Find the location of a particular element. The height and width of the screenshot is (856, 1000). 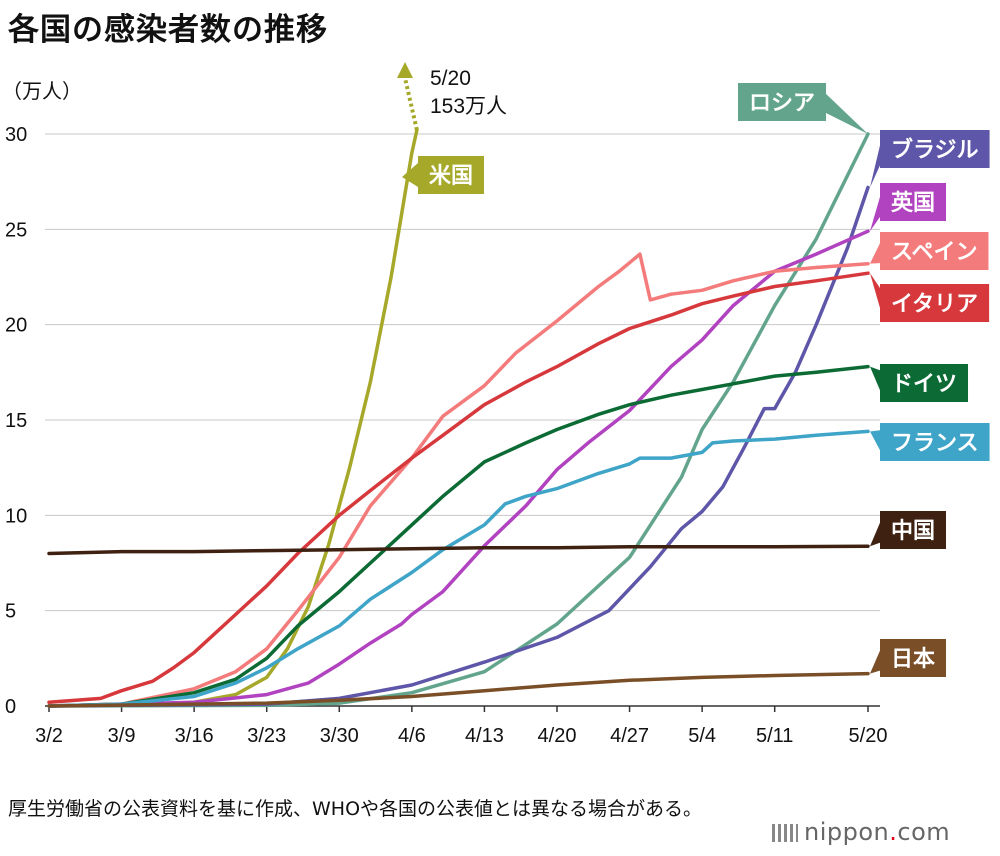

series-label-8: 中国 is located at coordinates (908, 530).